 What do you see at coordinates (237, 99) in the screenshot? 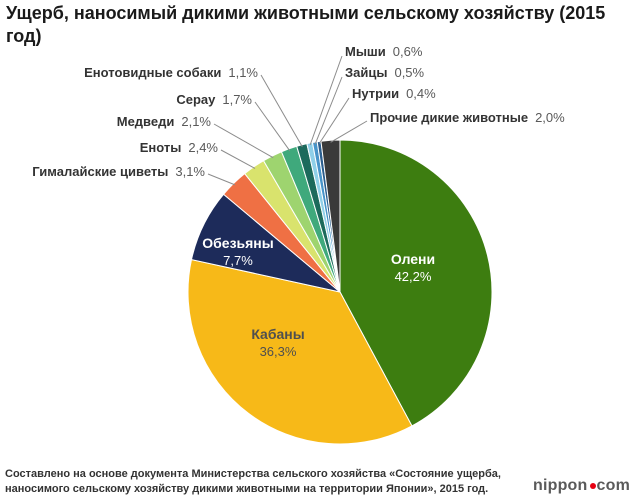
I see `animal-percent: 1,7%` at bounding box center [237, 99].